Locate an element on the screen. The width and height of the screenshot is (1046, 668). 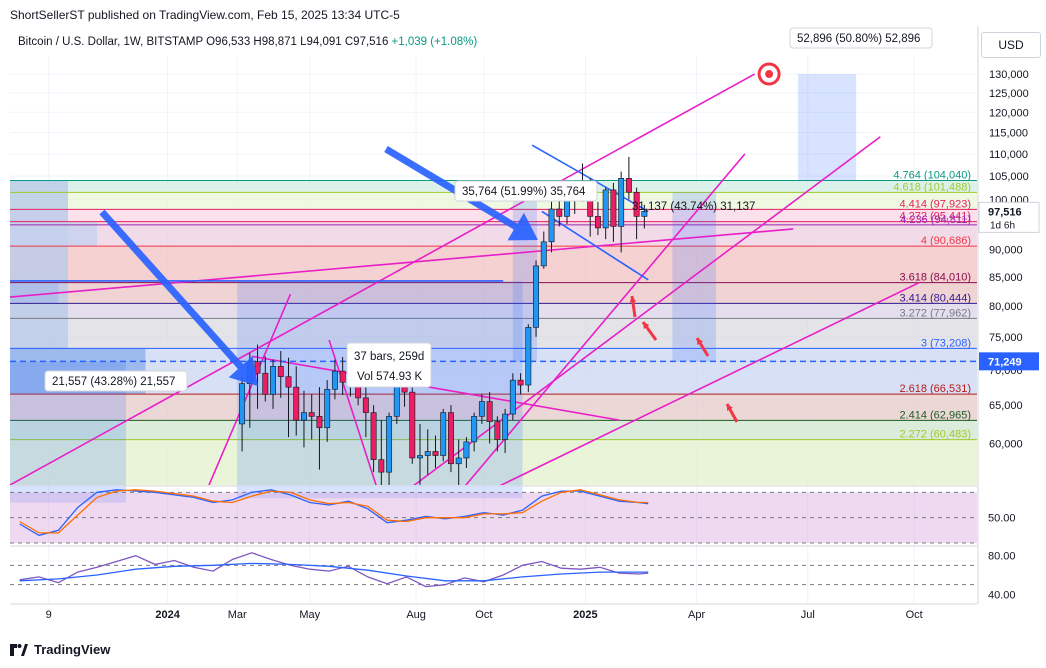
price-axis-label: 130,000 is located at coordinates (1009, 75).